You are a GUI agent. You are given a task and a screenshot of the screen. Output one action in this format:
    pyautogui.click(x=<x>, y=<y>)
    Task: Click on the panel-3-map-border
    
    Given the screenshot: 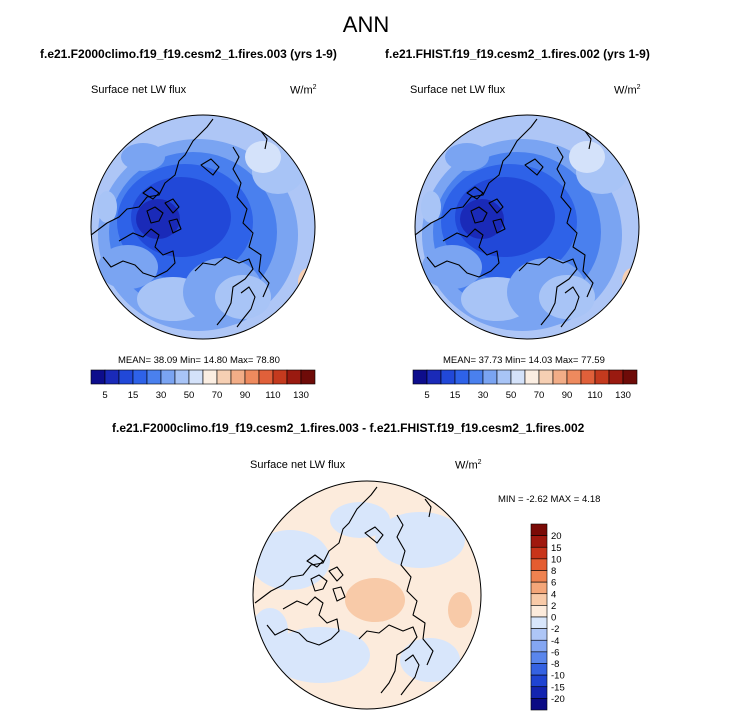 What is the action you would take?
    pyautogui.click(x=367, y=595)
    